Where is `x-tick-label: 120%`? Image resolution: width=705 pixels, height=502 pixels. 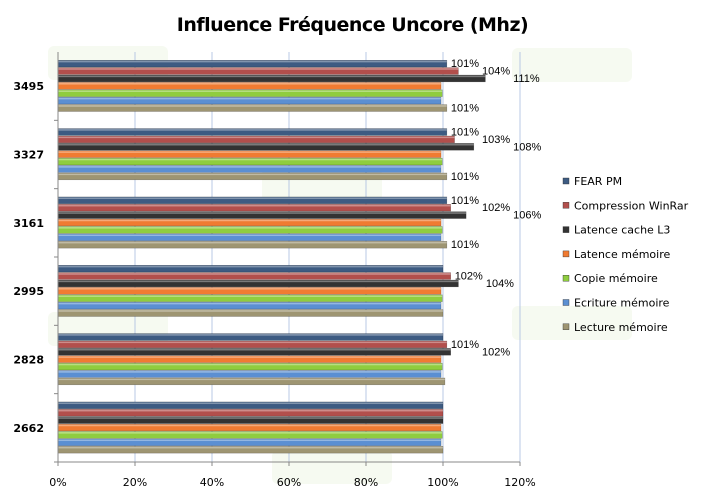
x-tick-label: 120% is located at coordinates (519, 482).